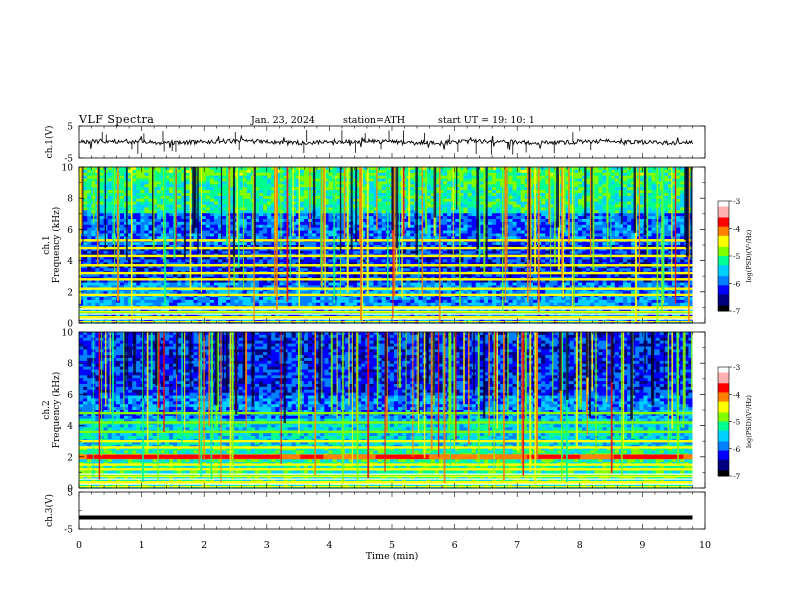  Describe the element at coordinates (49, 142) in the screenshot. I see `y-axis-label: ch.1(V)` at that location.